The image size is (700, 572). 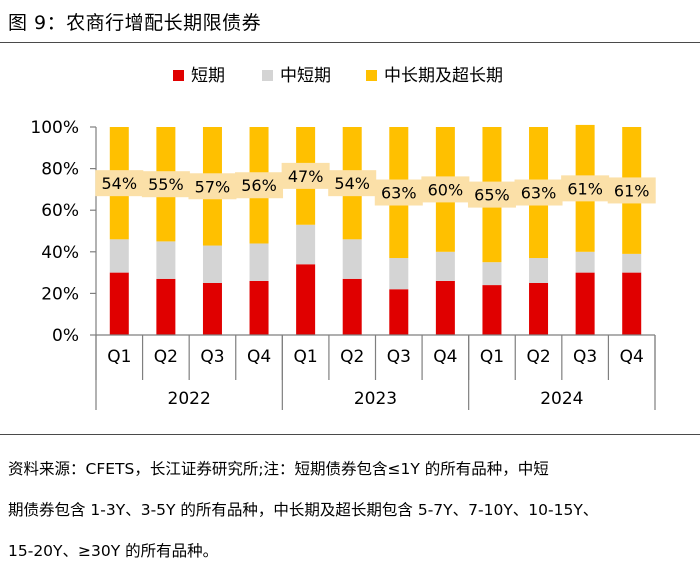 I want to click on x-tick-label-12: Q4, so click(x=632, y=357).